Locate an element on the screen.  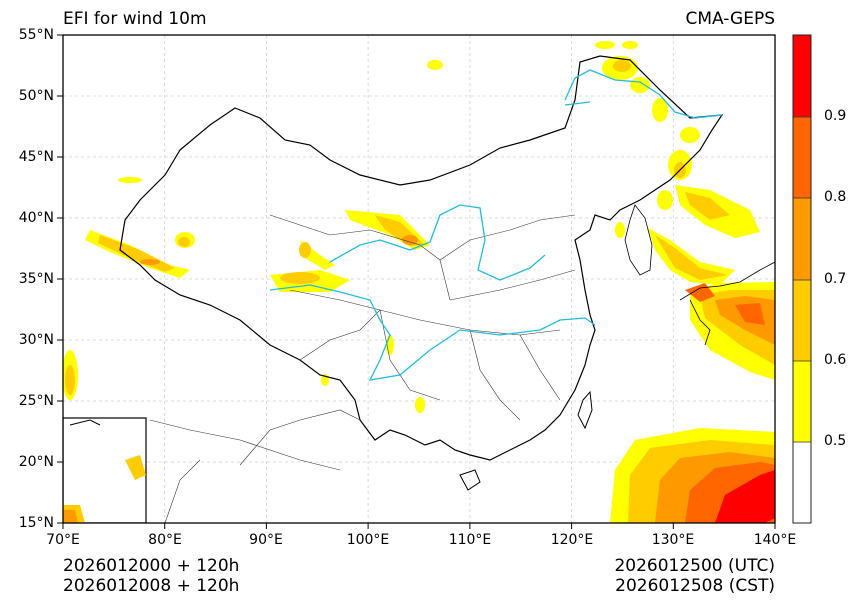
y-tick-label: 35°N is located at coordinates (36, 279).